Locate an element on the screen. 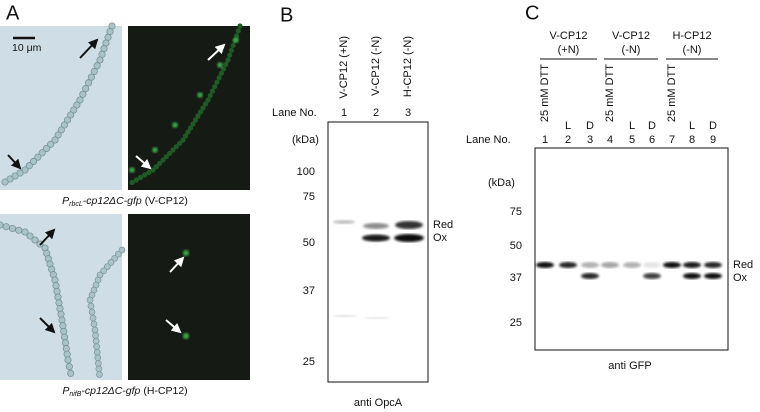  lane-number: 7 is located at coordinates (672, 140).